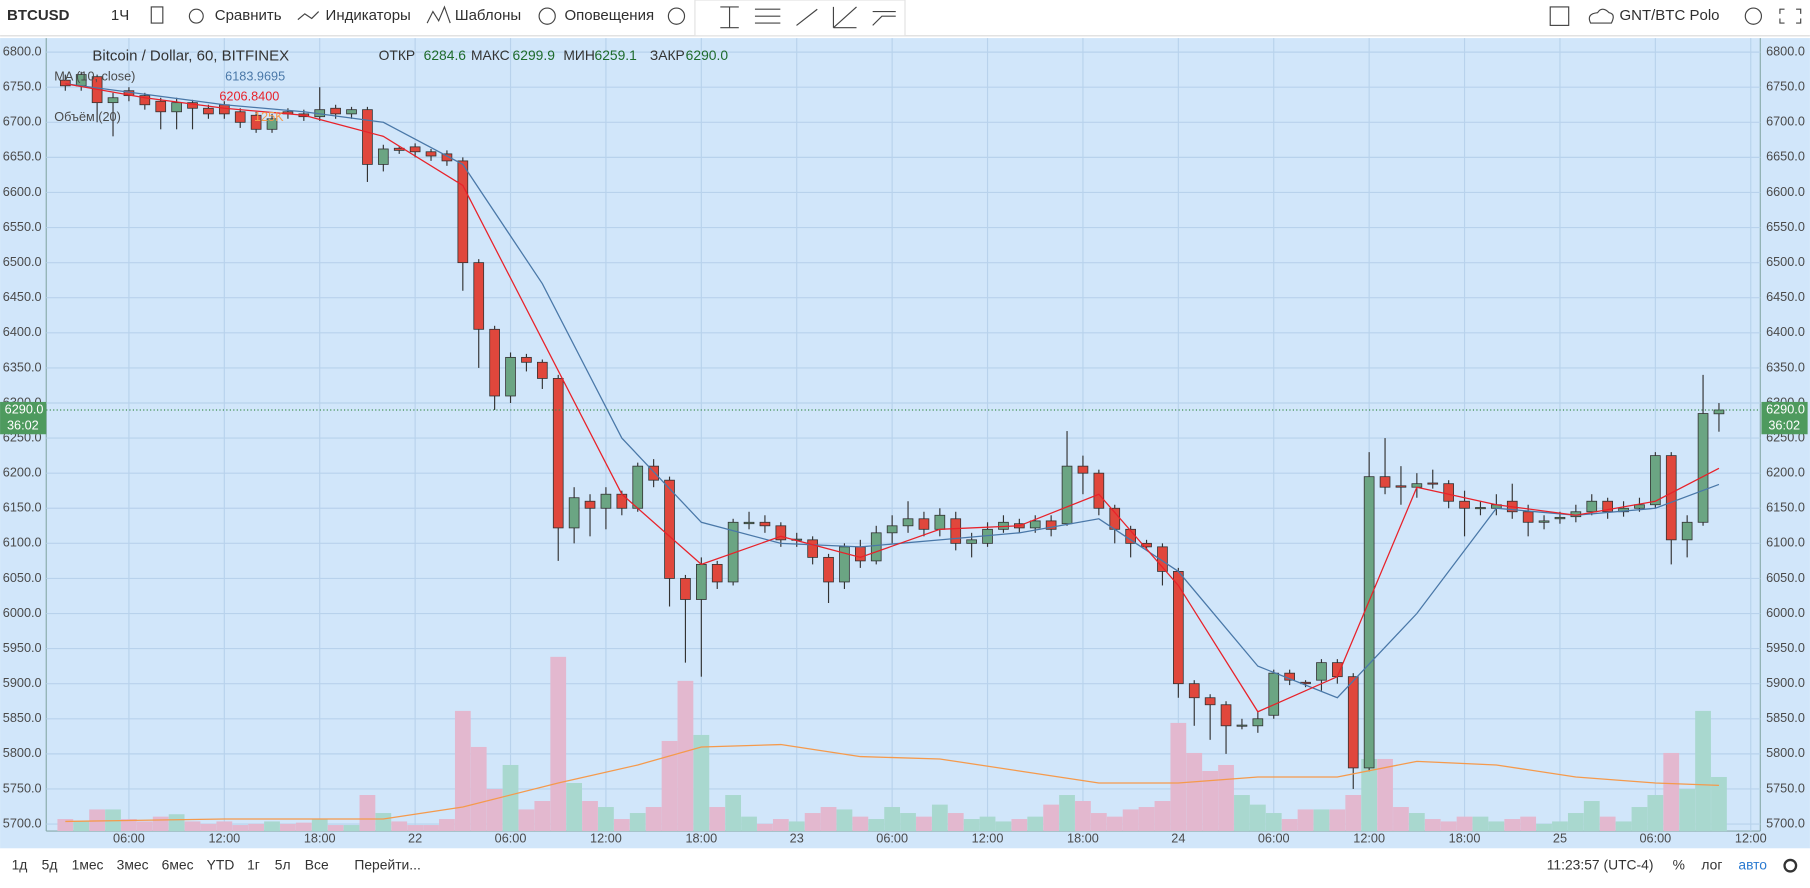 The height and width of the screenshot is (888, 1810). I want to click on watchlist: GNT/BTC Polo, so click(1669, 15).